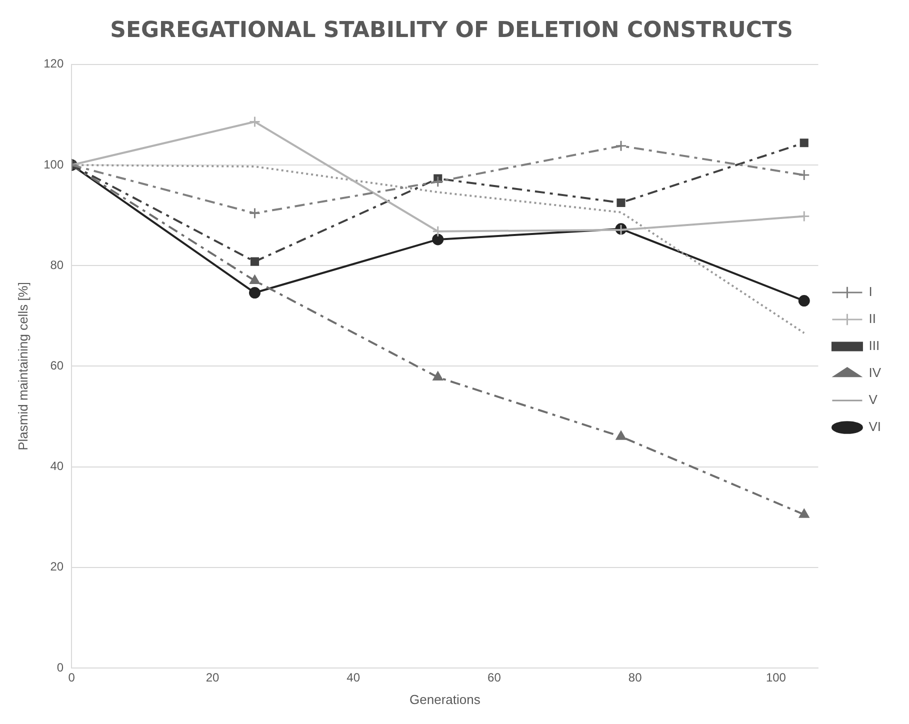 The height and width of the screenshot is (724, 909). Describe the element at coordinates (776, 677) in the screenshot. I see `x-tick-label: 100` at that location.